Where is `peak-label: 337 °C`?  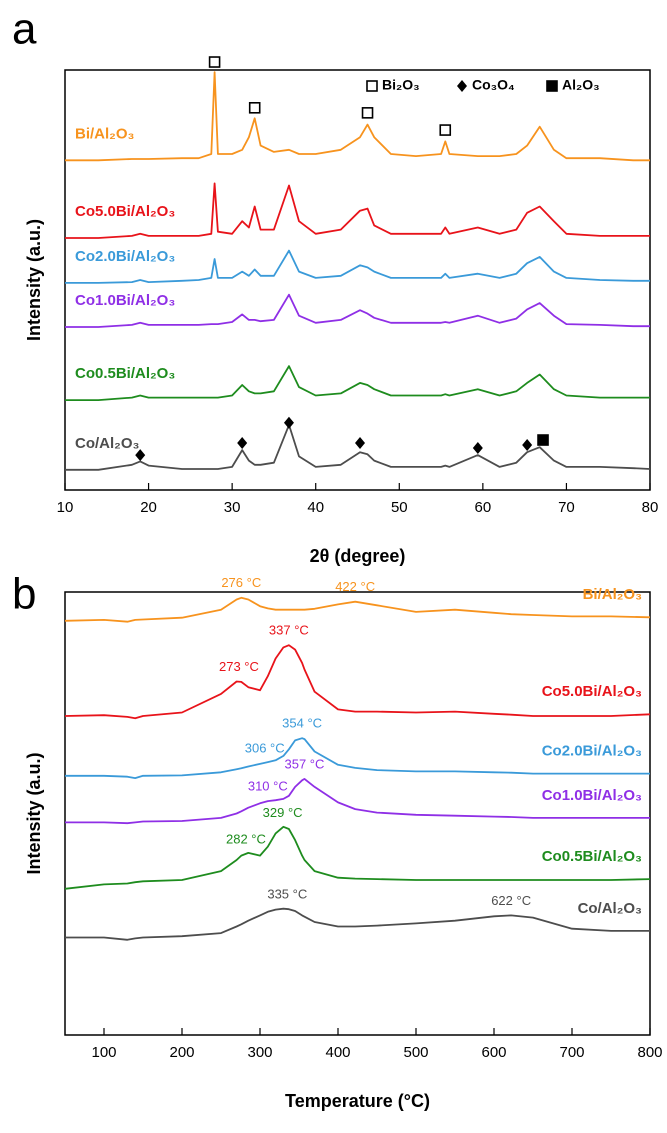
peak-label: 337 °C is located at coordinates (289, 630).